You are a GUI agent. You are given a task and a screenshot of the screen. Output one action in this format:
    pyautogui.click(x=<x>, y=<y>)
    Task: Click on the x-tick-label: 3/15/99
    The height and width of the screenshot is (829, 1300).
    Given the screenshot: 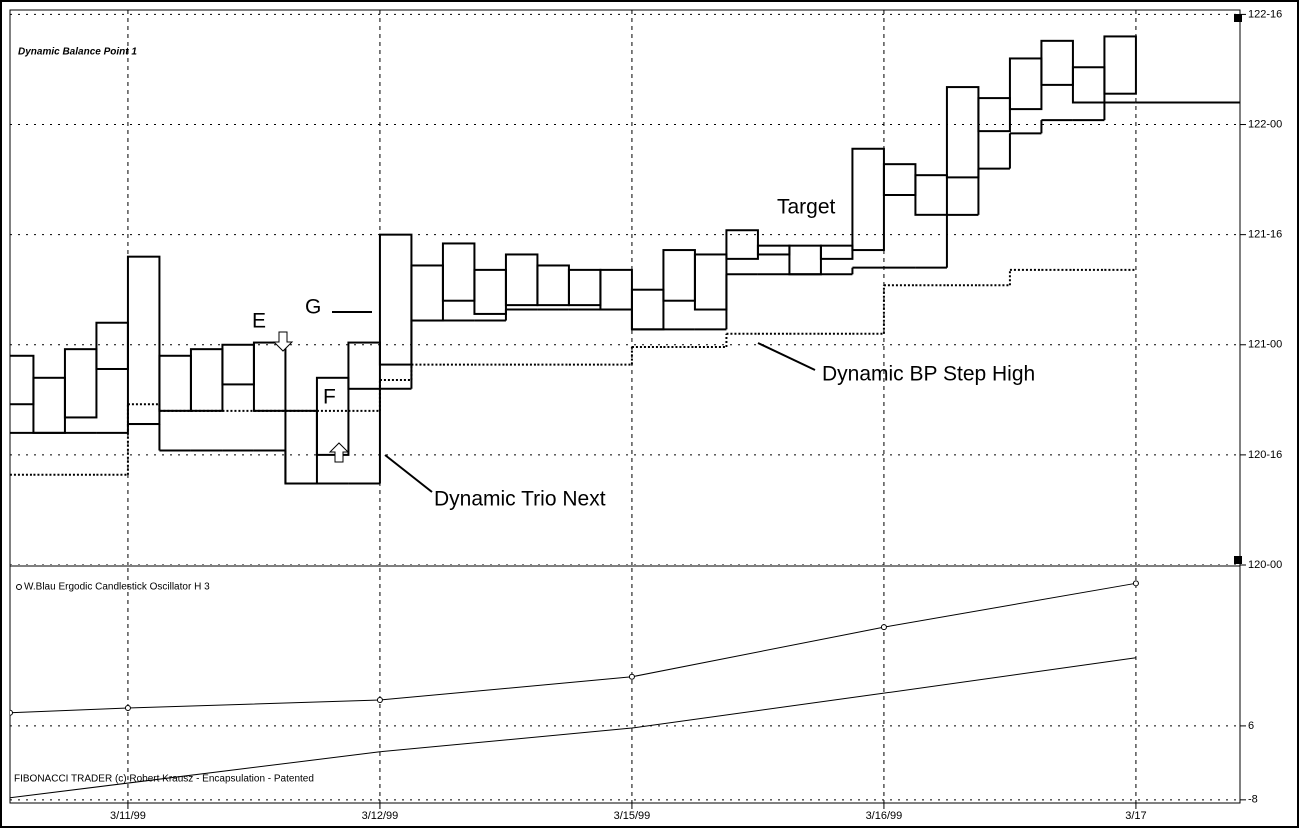 What is the action you would take?
    pyautogui.click(x=632, y=816)
    